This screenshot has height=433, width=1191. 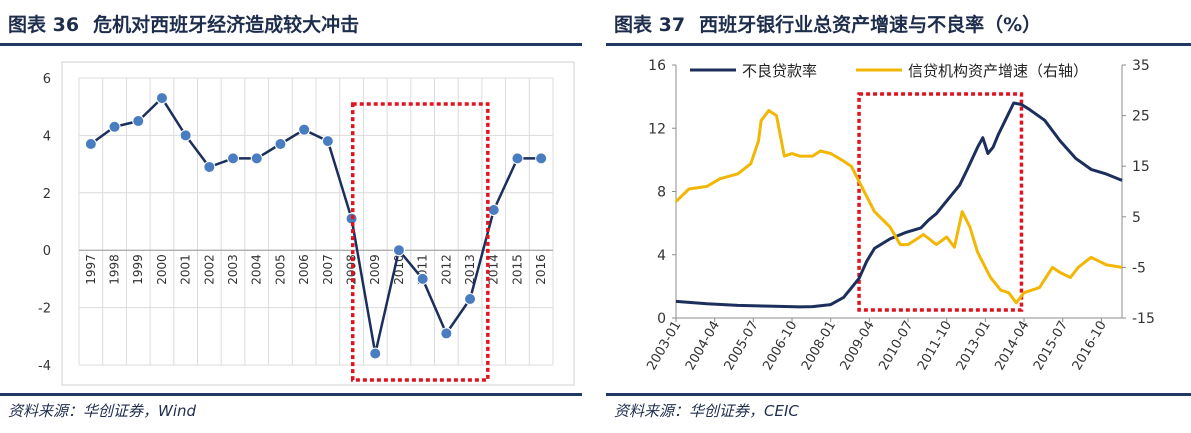 I want to click on y-tick-label: -2, so click(x=44, y=309).